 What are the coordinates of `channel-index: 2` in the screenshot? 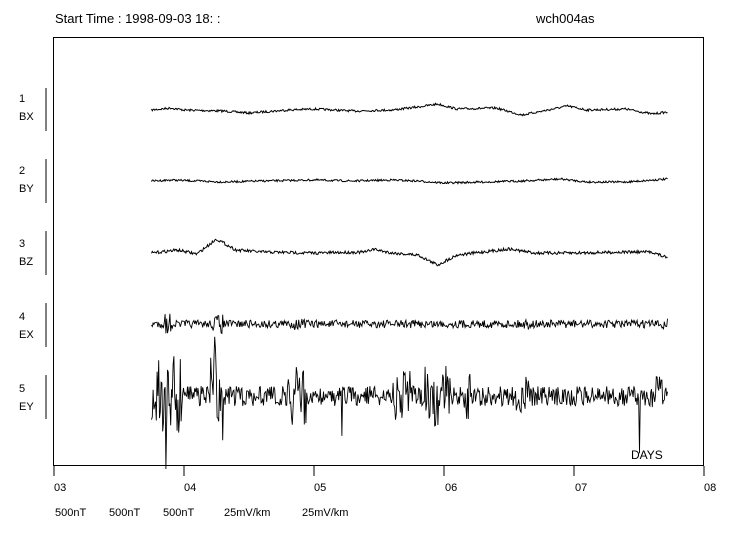 It's located at (22, 171).